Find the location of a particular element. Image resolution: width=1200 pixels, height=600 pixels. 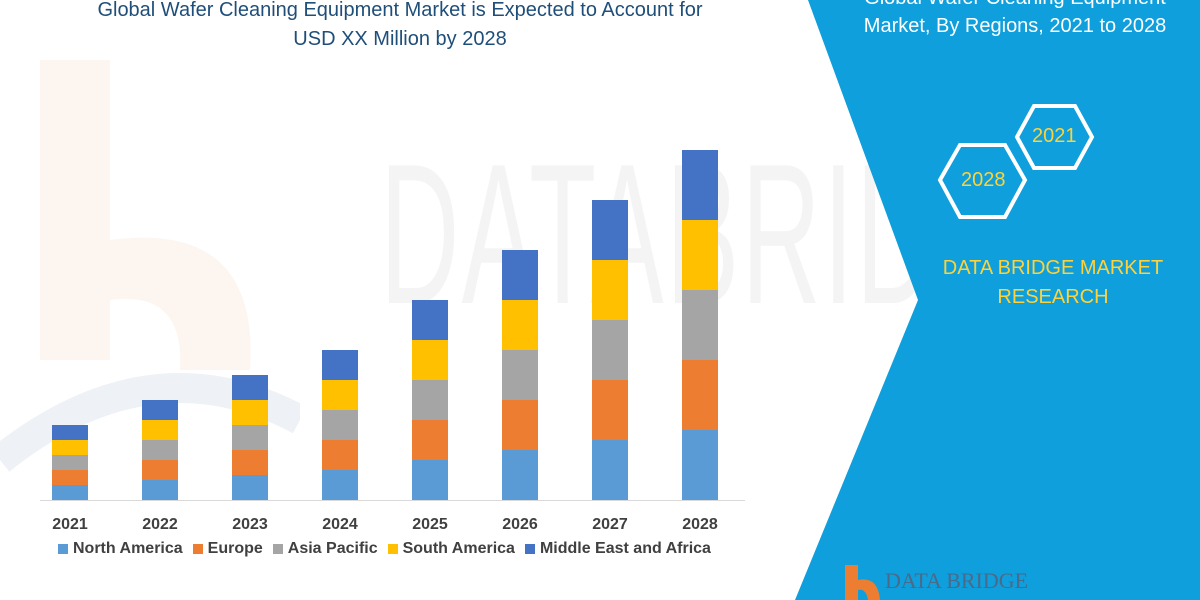

bar-2027-asia-pacific is located at coordinates (610, 350).